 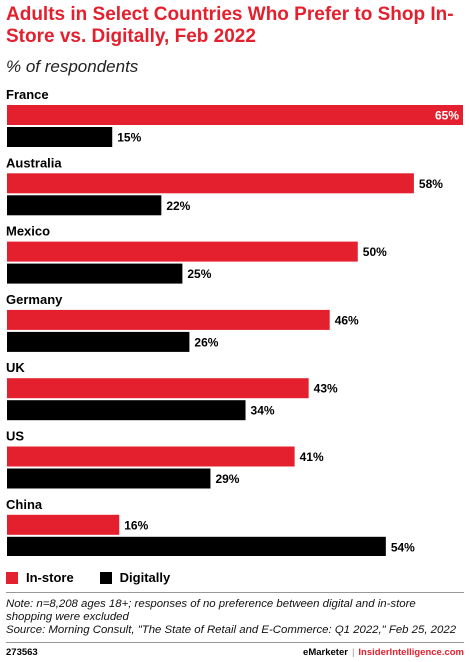 What do you see at coordinates (447, 116) in the screenshot?
I see `data-label-instore: 65%` at bounding box center [447, 116].